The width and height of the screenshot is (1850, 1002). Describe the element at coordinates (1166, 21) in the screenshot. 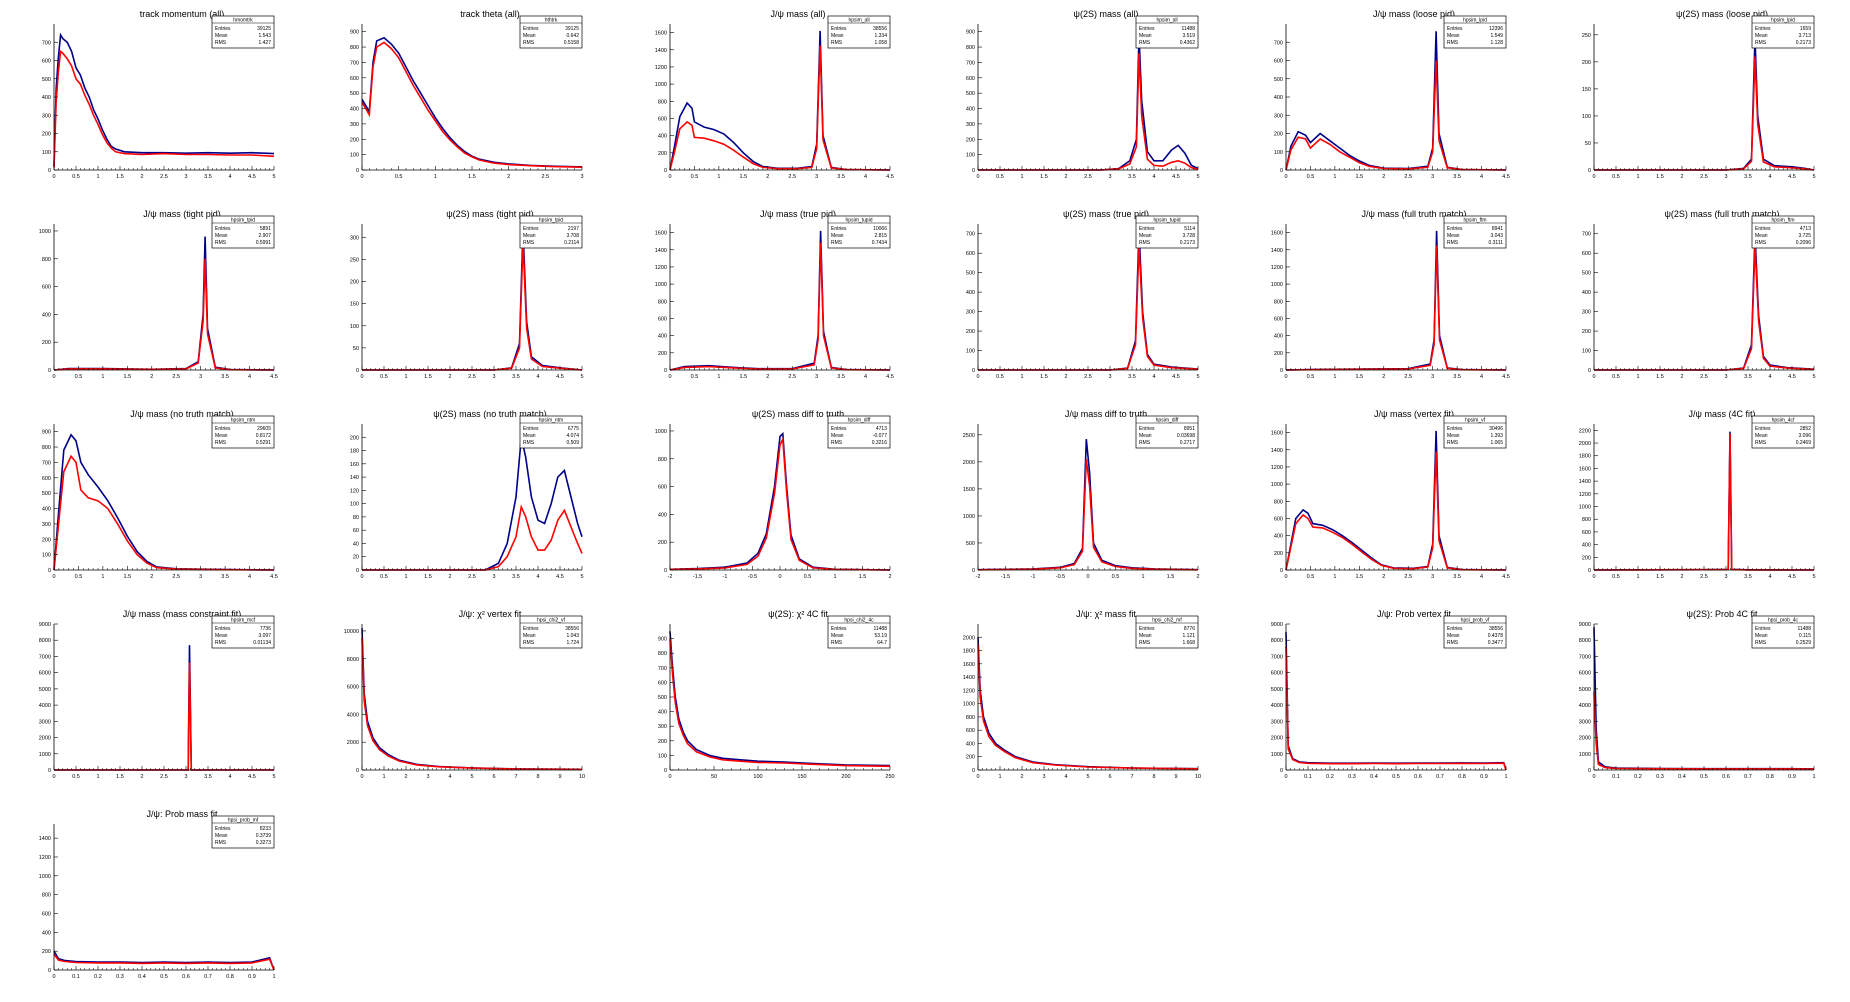

I see `stats-name: hpsim_all` at that location.